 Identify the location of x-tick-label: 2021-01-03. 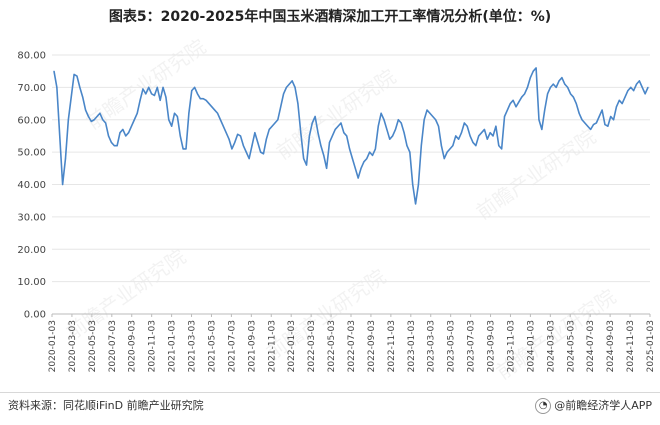
(173, 346).